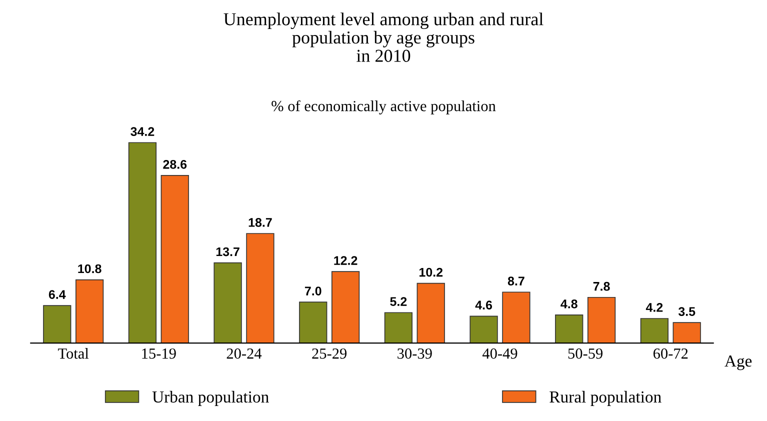 This screenshot has width=767, height=421. What do you see at coordinates (313, 291) in the screenshot?
I see `data-label: 7.0` at bounding box center [313, 291].